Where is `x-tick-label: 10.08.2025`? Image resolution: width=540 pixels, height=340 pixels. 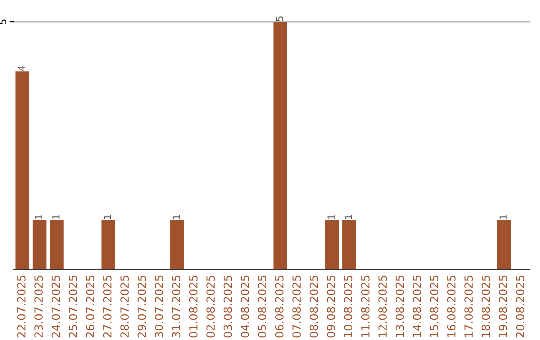 x-tick-label: 10.08.2025 is located at coordinates (348, 307).